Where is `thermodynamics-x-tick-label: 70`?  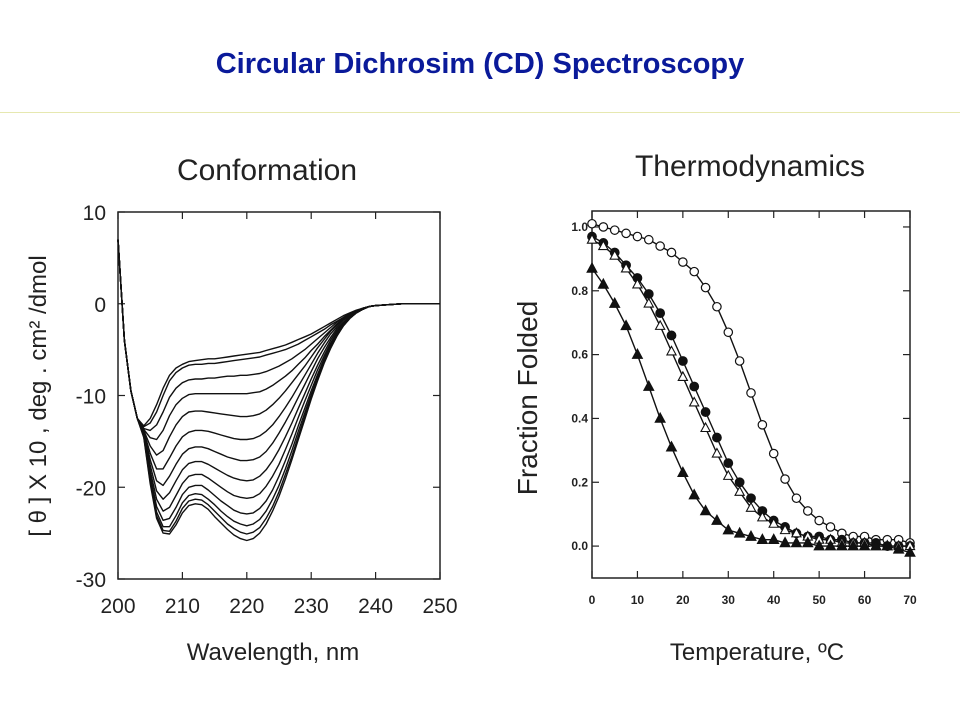 thermodynamics-x-tick-label: 70 is located at coordinates (910, 600).